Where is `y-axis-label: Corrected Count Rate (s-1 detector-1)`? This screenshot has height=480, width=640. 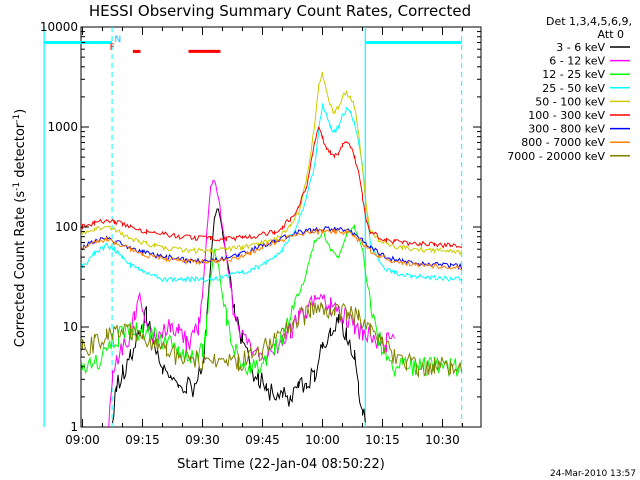
y-axis-label: Corrected Count Rate (s-1 detector-1) is located at coordinates (20, 228).